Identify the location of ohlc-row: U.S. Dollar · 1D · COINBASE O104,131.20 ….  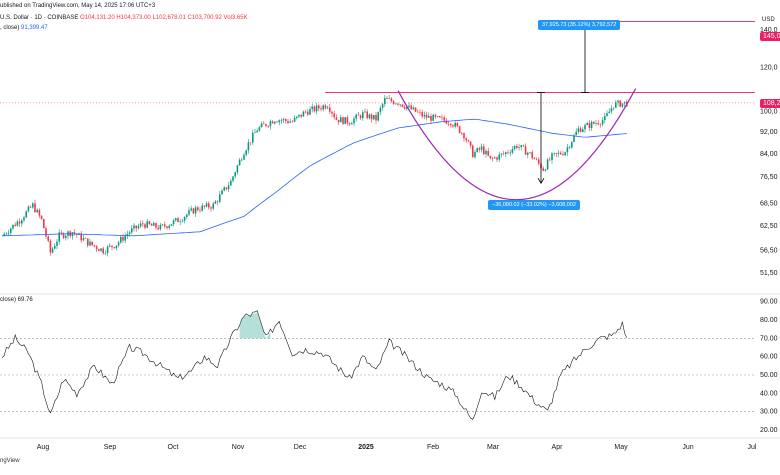
(124, 18).